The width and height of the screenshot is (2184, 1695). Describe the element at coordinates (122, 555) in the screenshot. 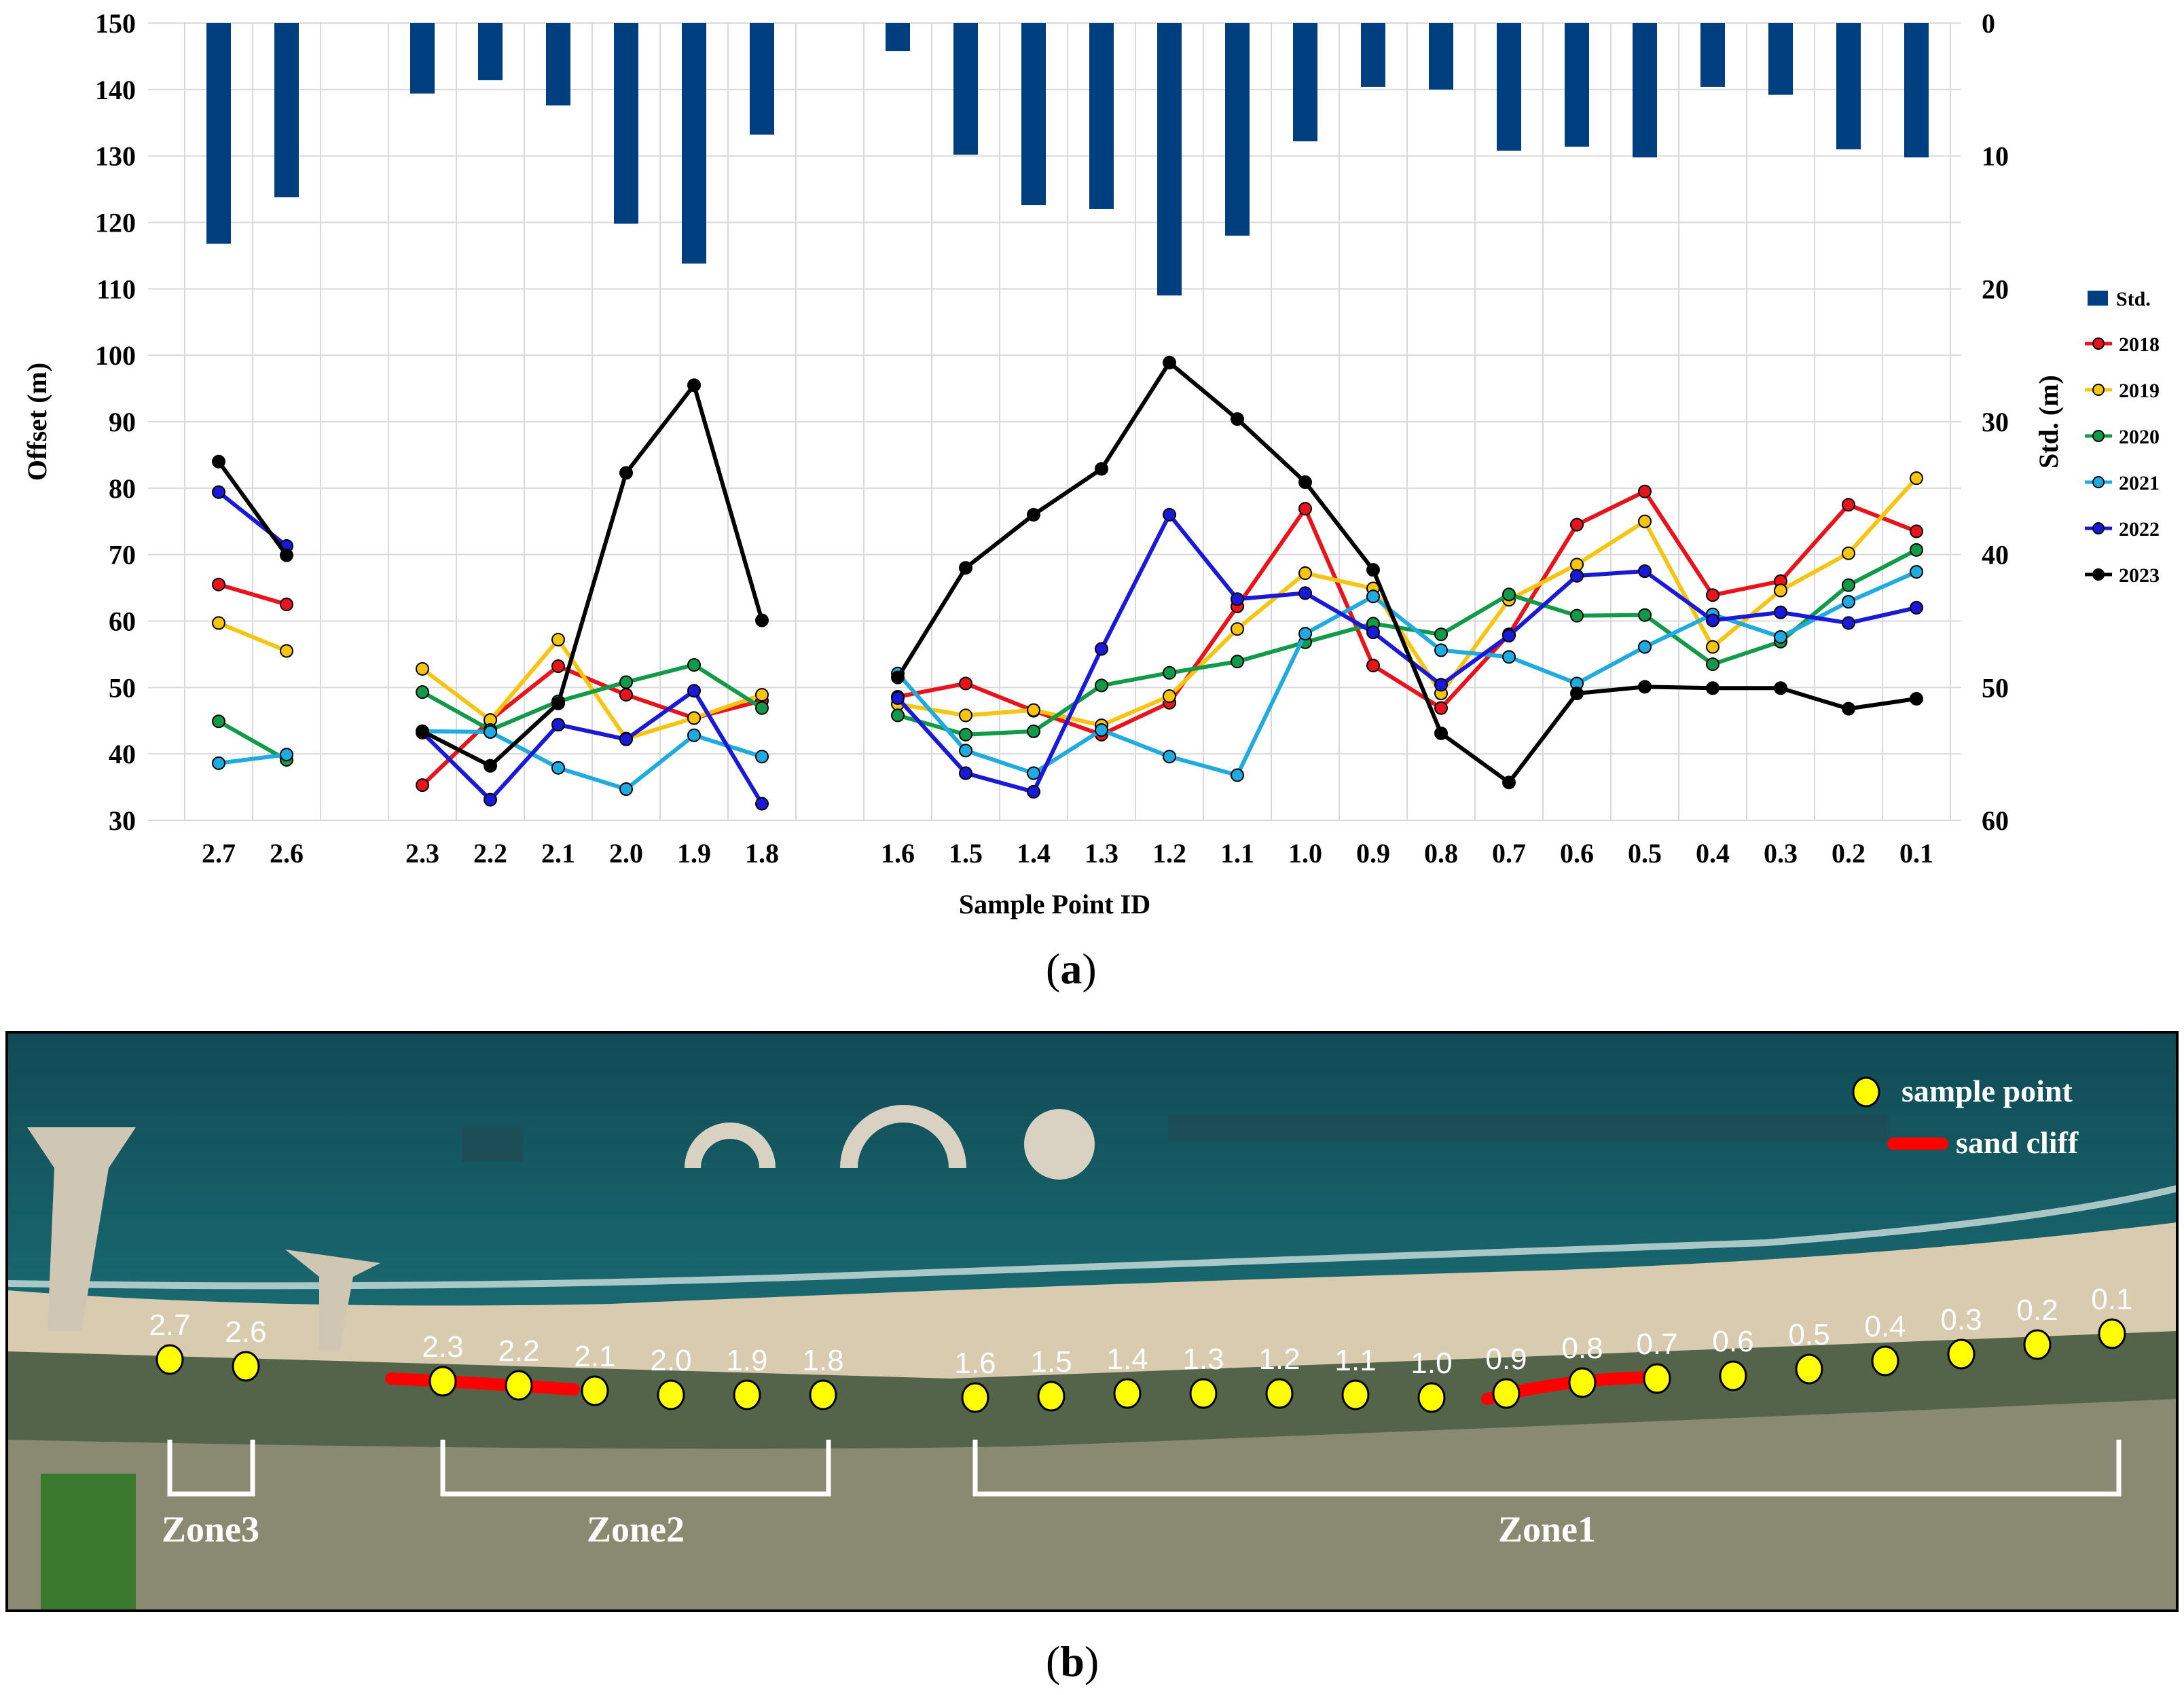

I see `y-tick-left: 70` at that location.